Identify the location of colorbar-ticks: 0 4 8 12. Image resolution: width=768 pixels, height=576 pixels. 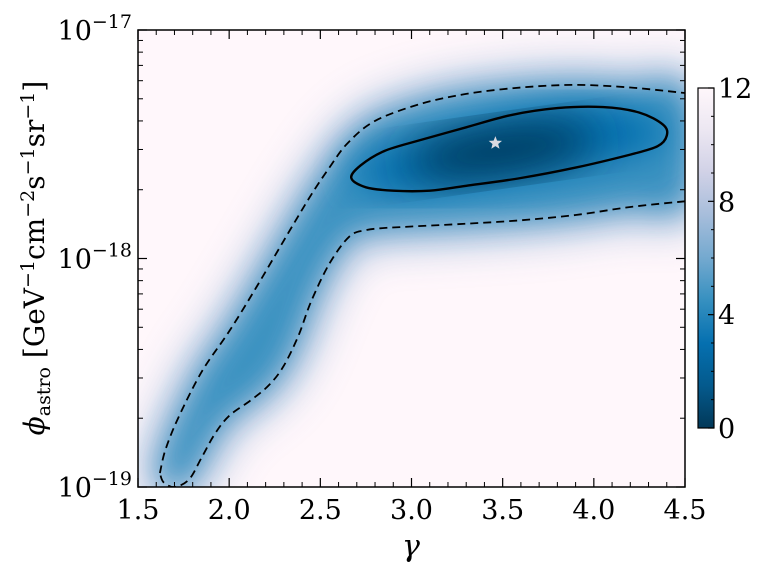
(730, 259).